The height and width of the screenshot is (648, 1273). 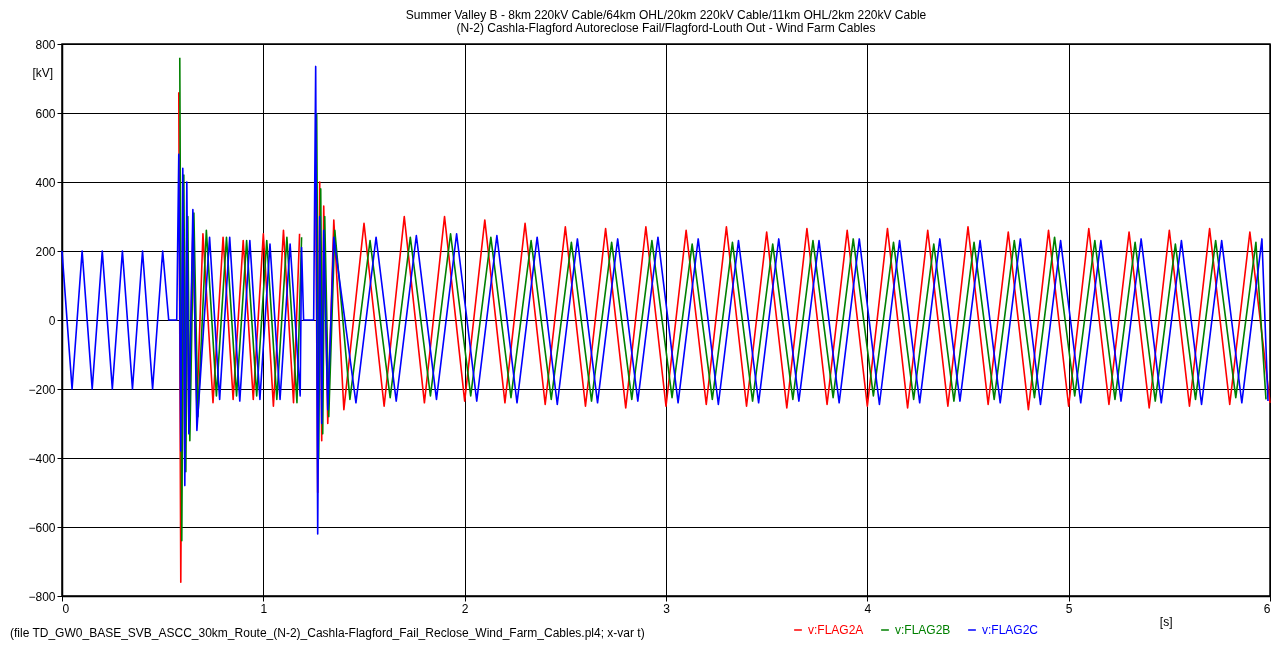 I want to click on x-tick-label: 0, so click(x=66, y=608).